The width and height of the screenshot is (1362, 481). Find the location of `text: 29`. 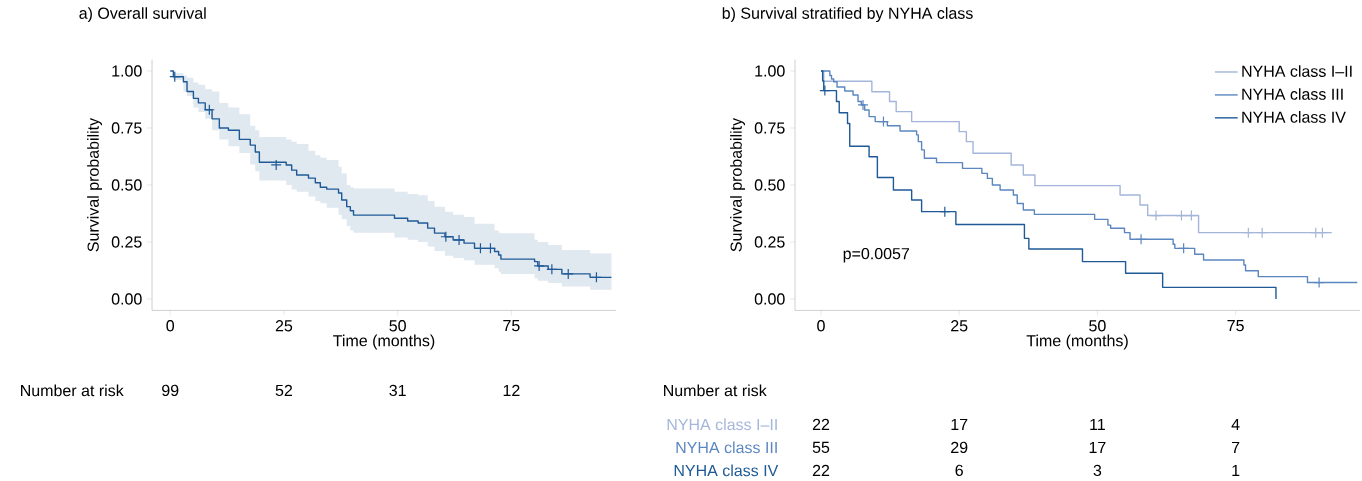

text: 29 is located at coordinates (959, 447).